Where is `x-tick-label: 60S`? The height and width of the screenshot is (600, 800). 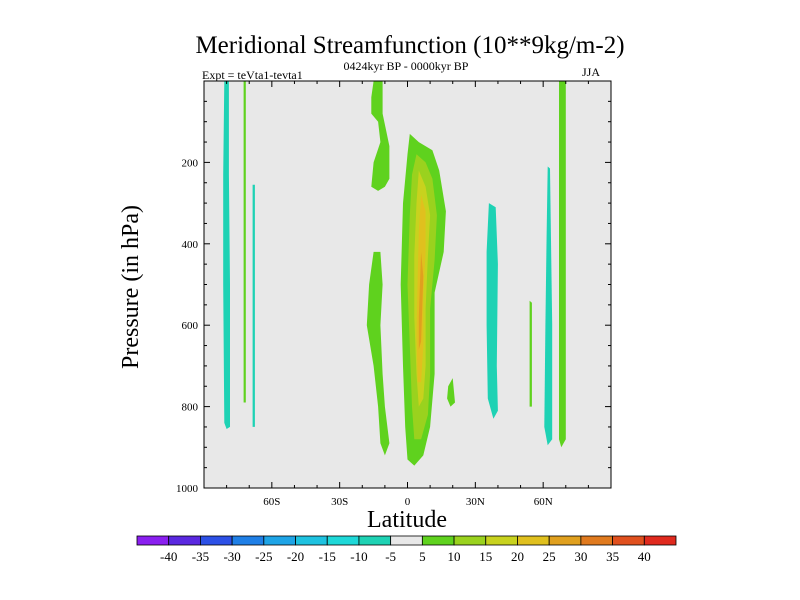
x-tick-label: 60S is located at coordinates (271, 502).